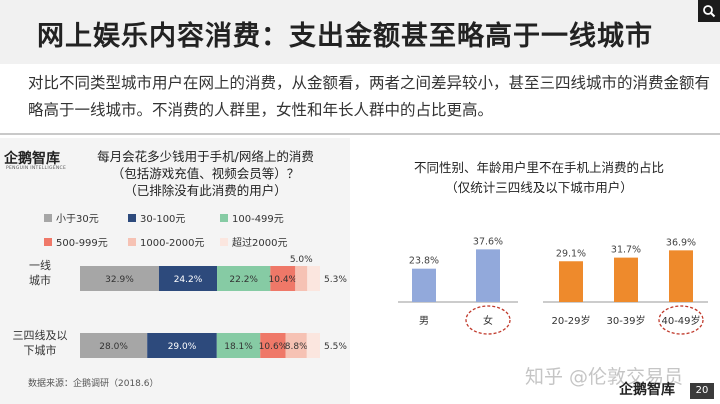 Image resolution: width=720 pixels, height=404 pixels. What do you see at coordinates (604, 377) in the screenshot?
I see `watermark: 知乎 @伦敦交易员` at bounding box center [604, 377].